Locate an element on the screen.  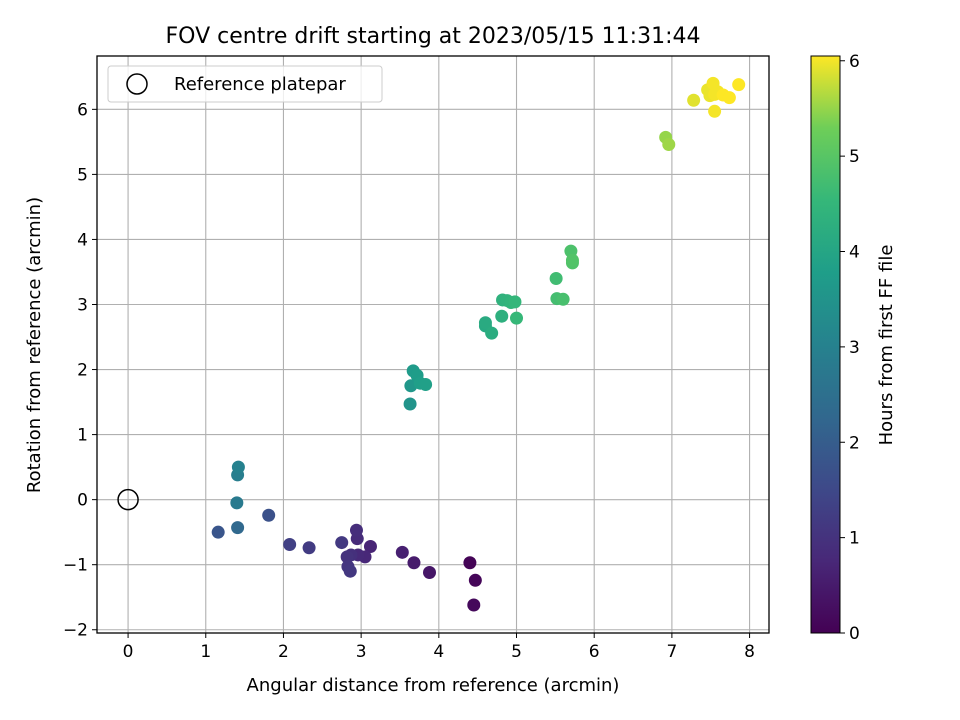
colorbar: 0 1 2 3 4 5 6 Hours from first FF file is located at coordinates (853, 348).